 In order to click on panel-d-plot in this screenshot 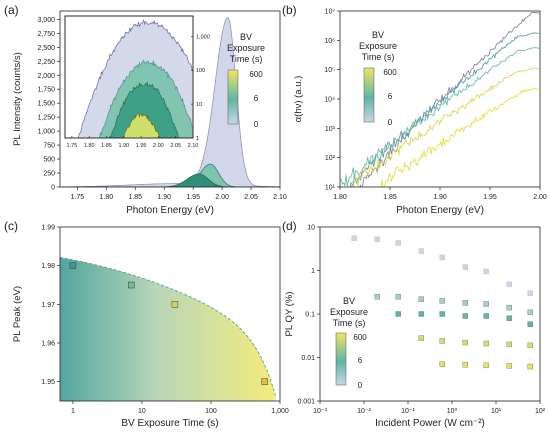, I will do `click(442, 302)`.